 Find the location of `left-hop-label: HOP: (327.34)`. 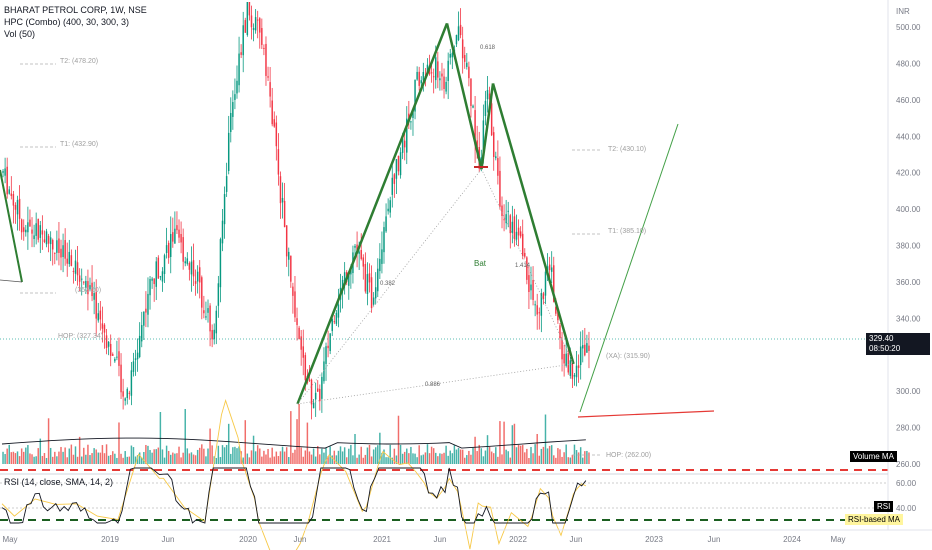

left-hop-label: HOP: (327.34) is located at coordinates (80, 336).